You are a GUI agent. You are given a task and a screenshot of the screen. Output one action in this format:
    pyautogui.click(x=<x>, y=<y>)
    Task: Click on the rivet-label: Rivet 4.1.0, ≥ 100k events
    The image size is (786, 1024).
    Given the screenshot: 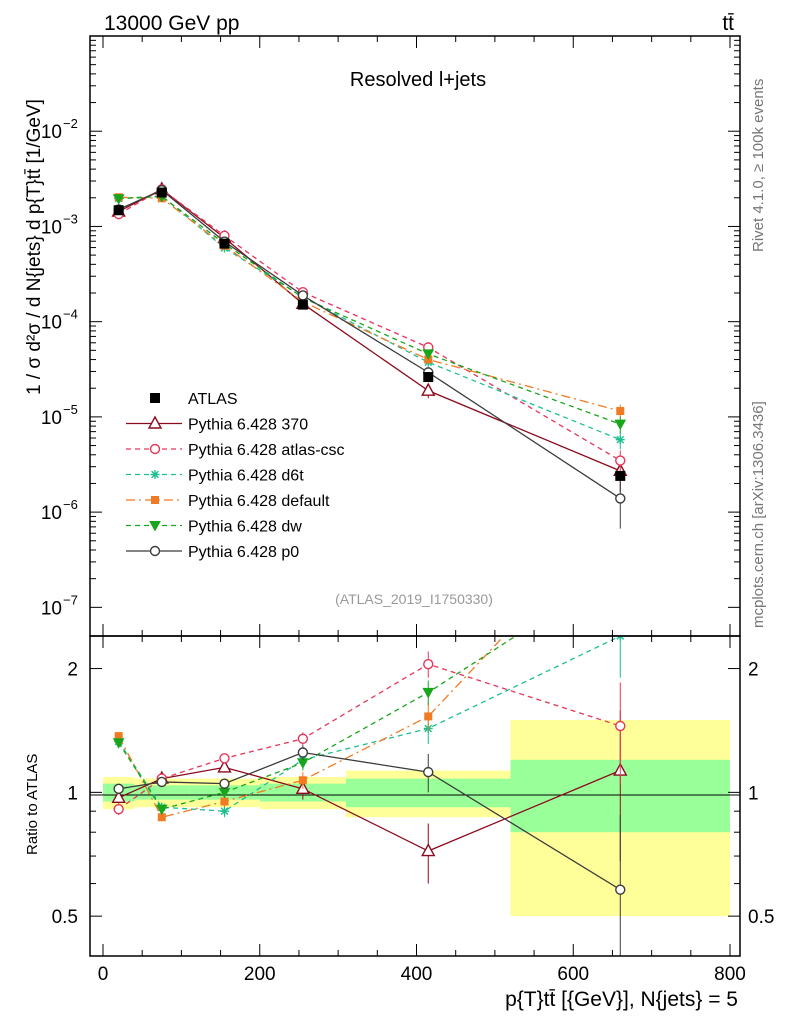 What is the action you would take?
    pyautogui.click(x=758, y=165)
    